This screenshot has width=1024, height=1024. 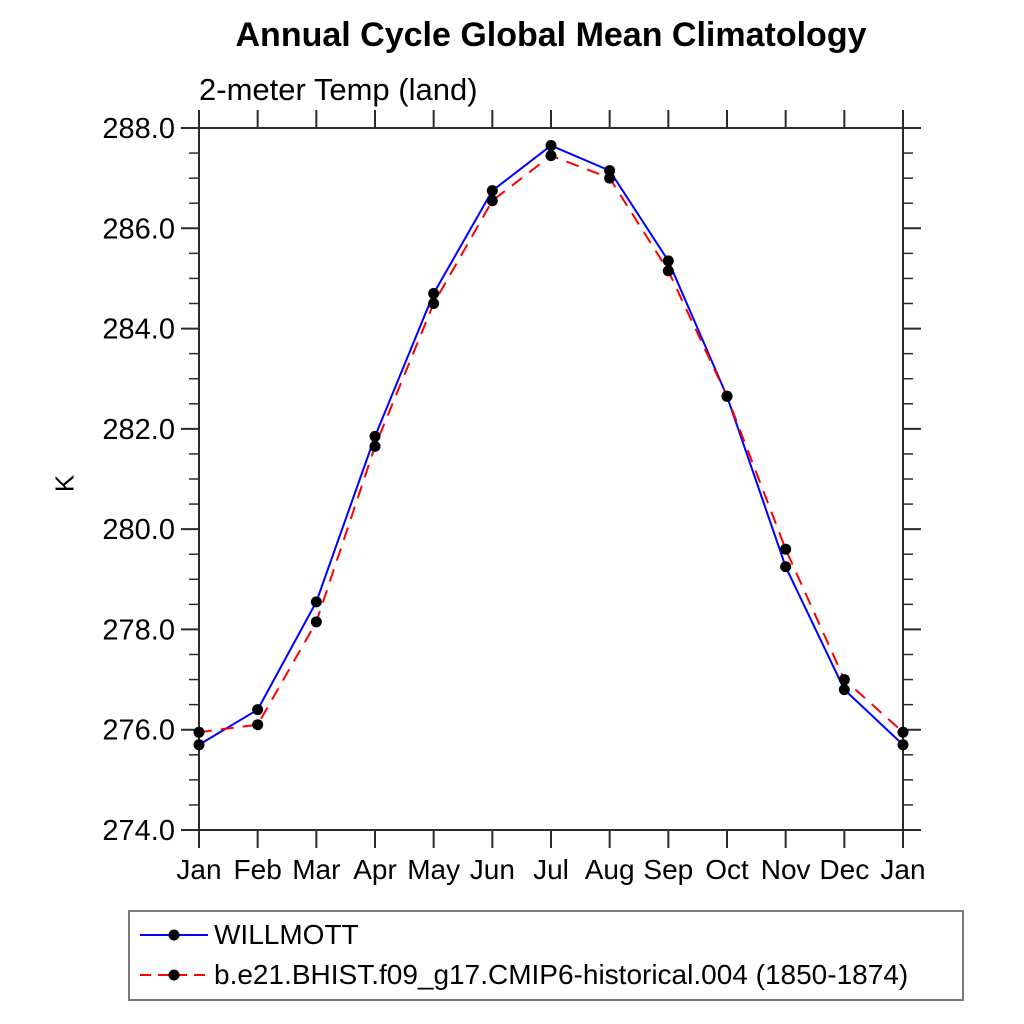 I want to click on x-tick-label: Aug, so click(x=610, y=869).